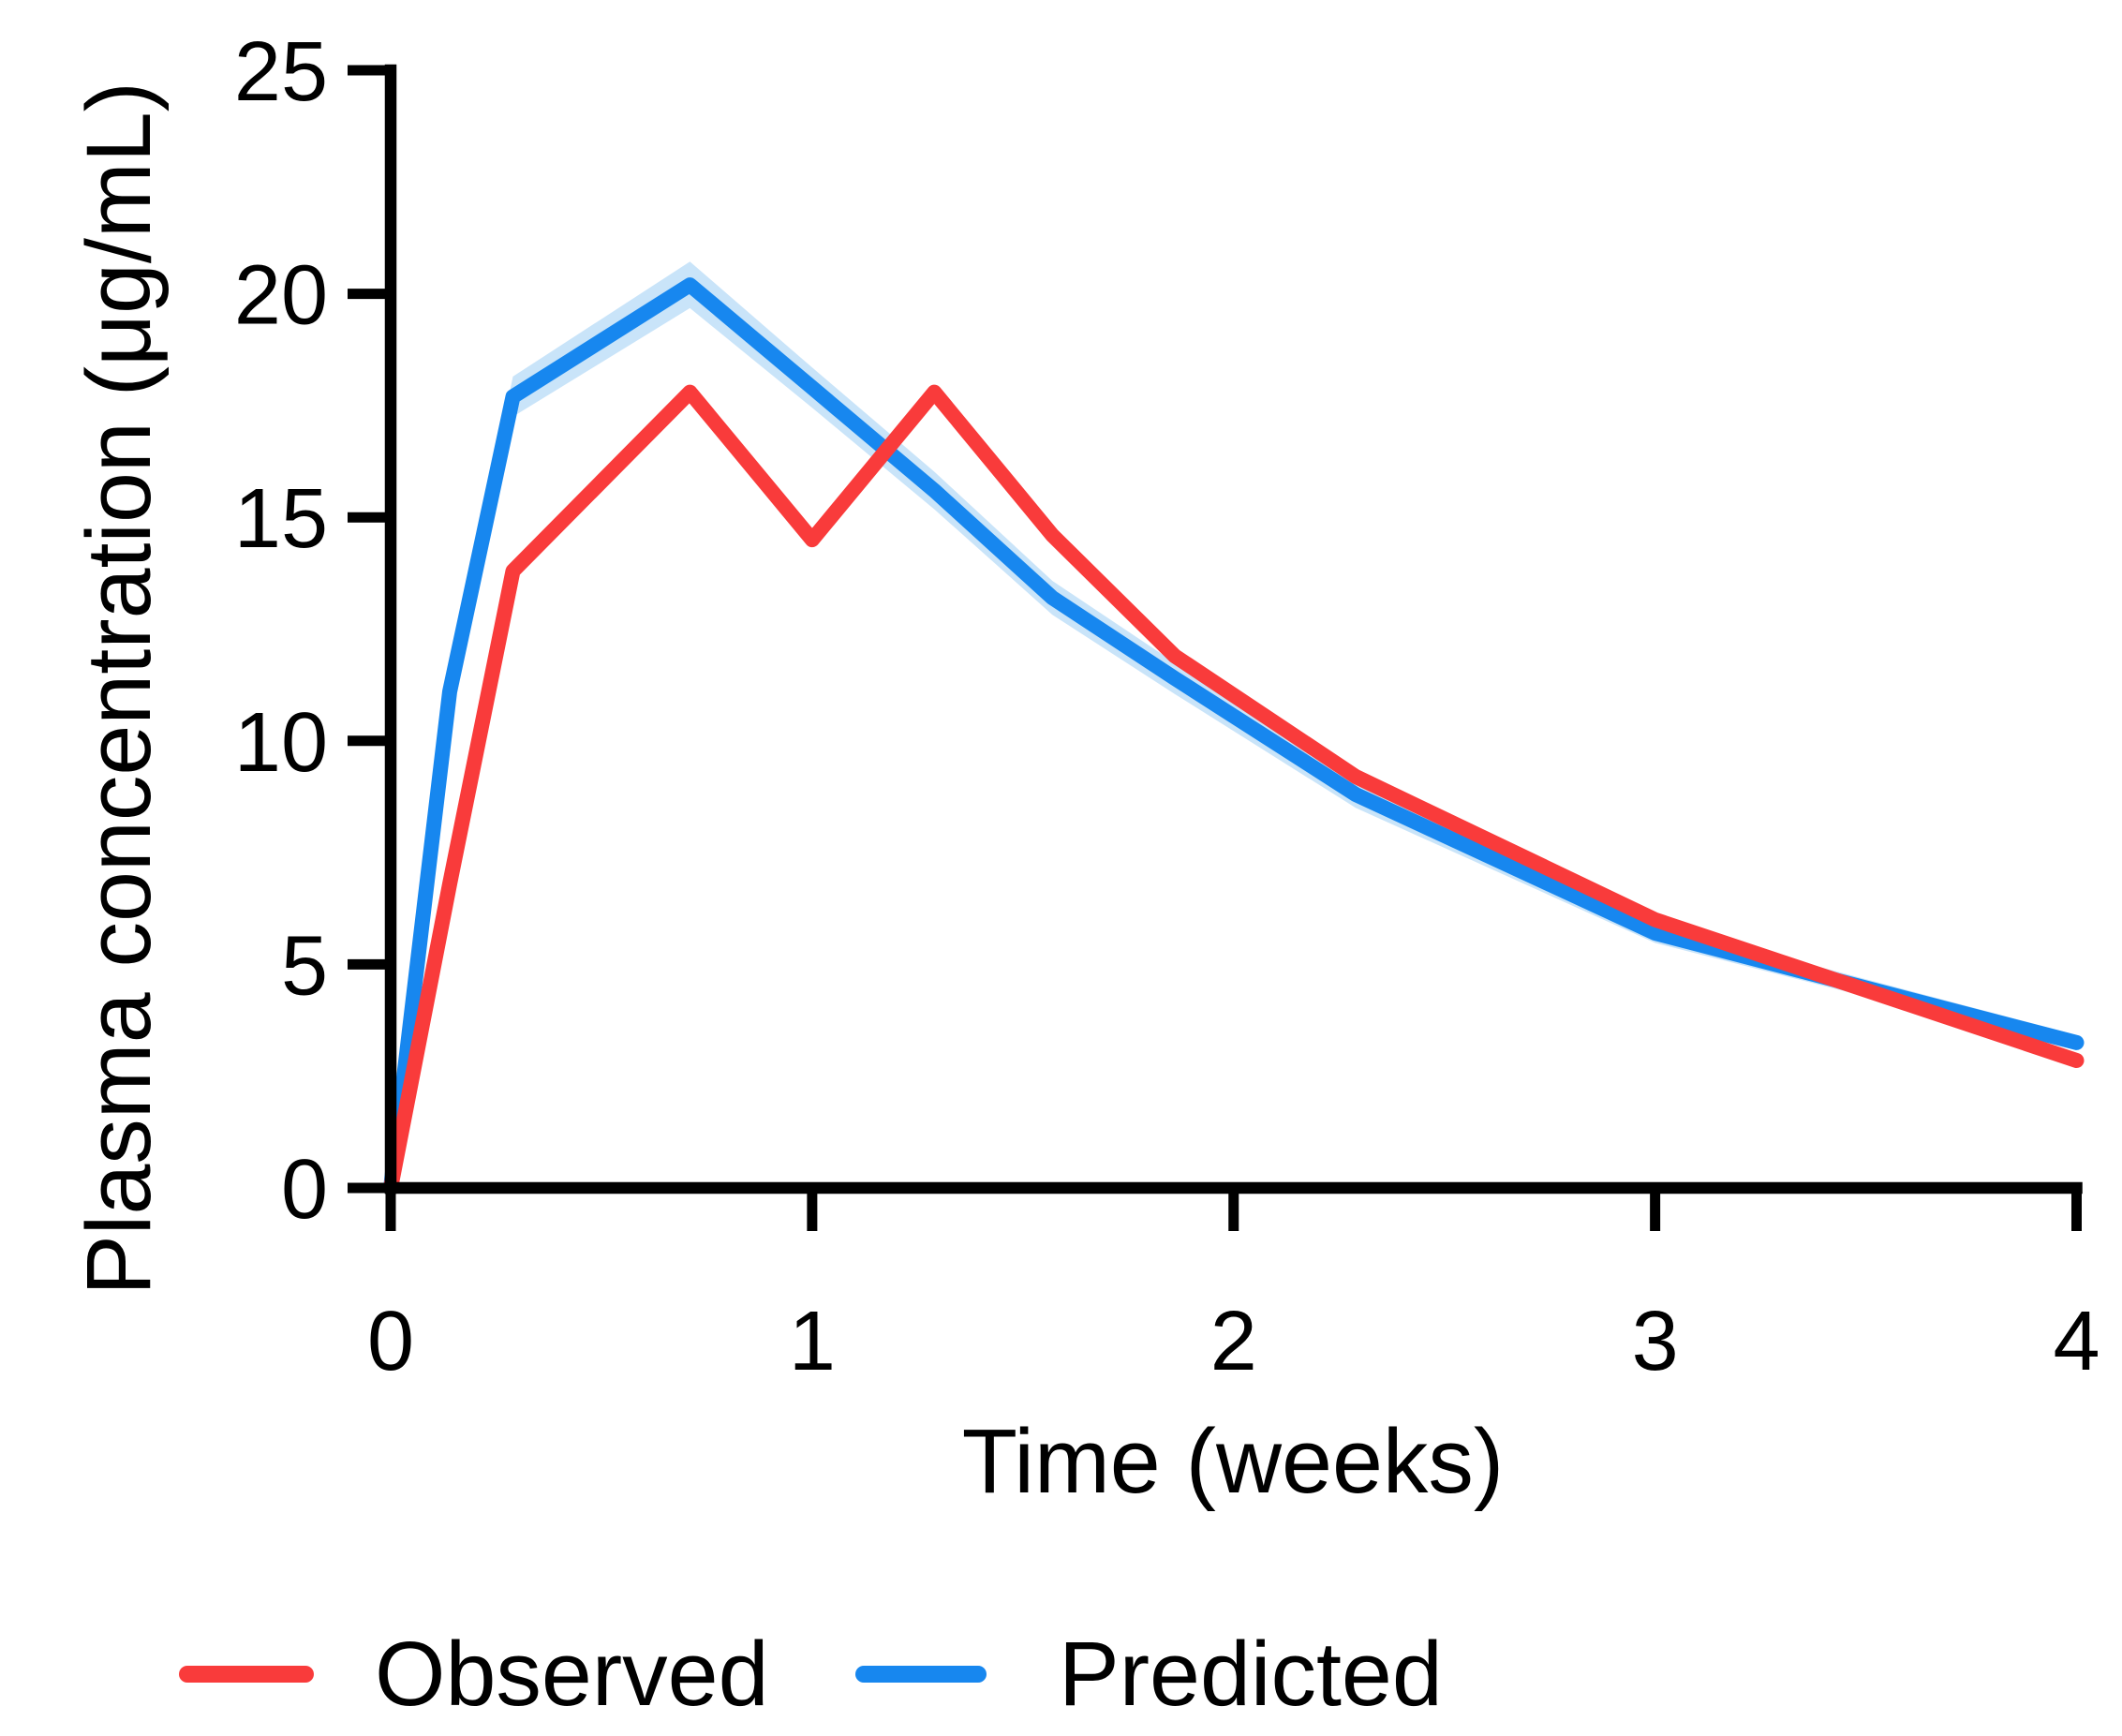  I want to click on tick-label: 3, so click(1655, 1342).